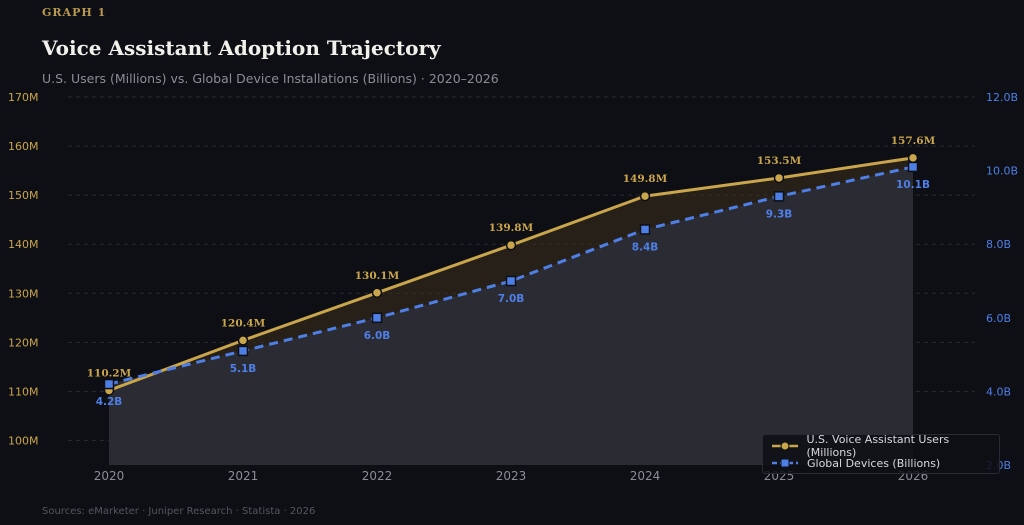  Describe the element at coordinates (645, 476) in the screenshot. I see `x-tick-label: 2024` at that location.